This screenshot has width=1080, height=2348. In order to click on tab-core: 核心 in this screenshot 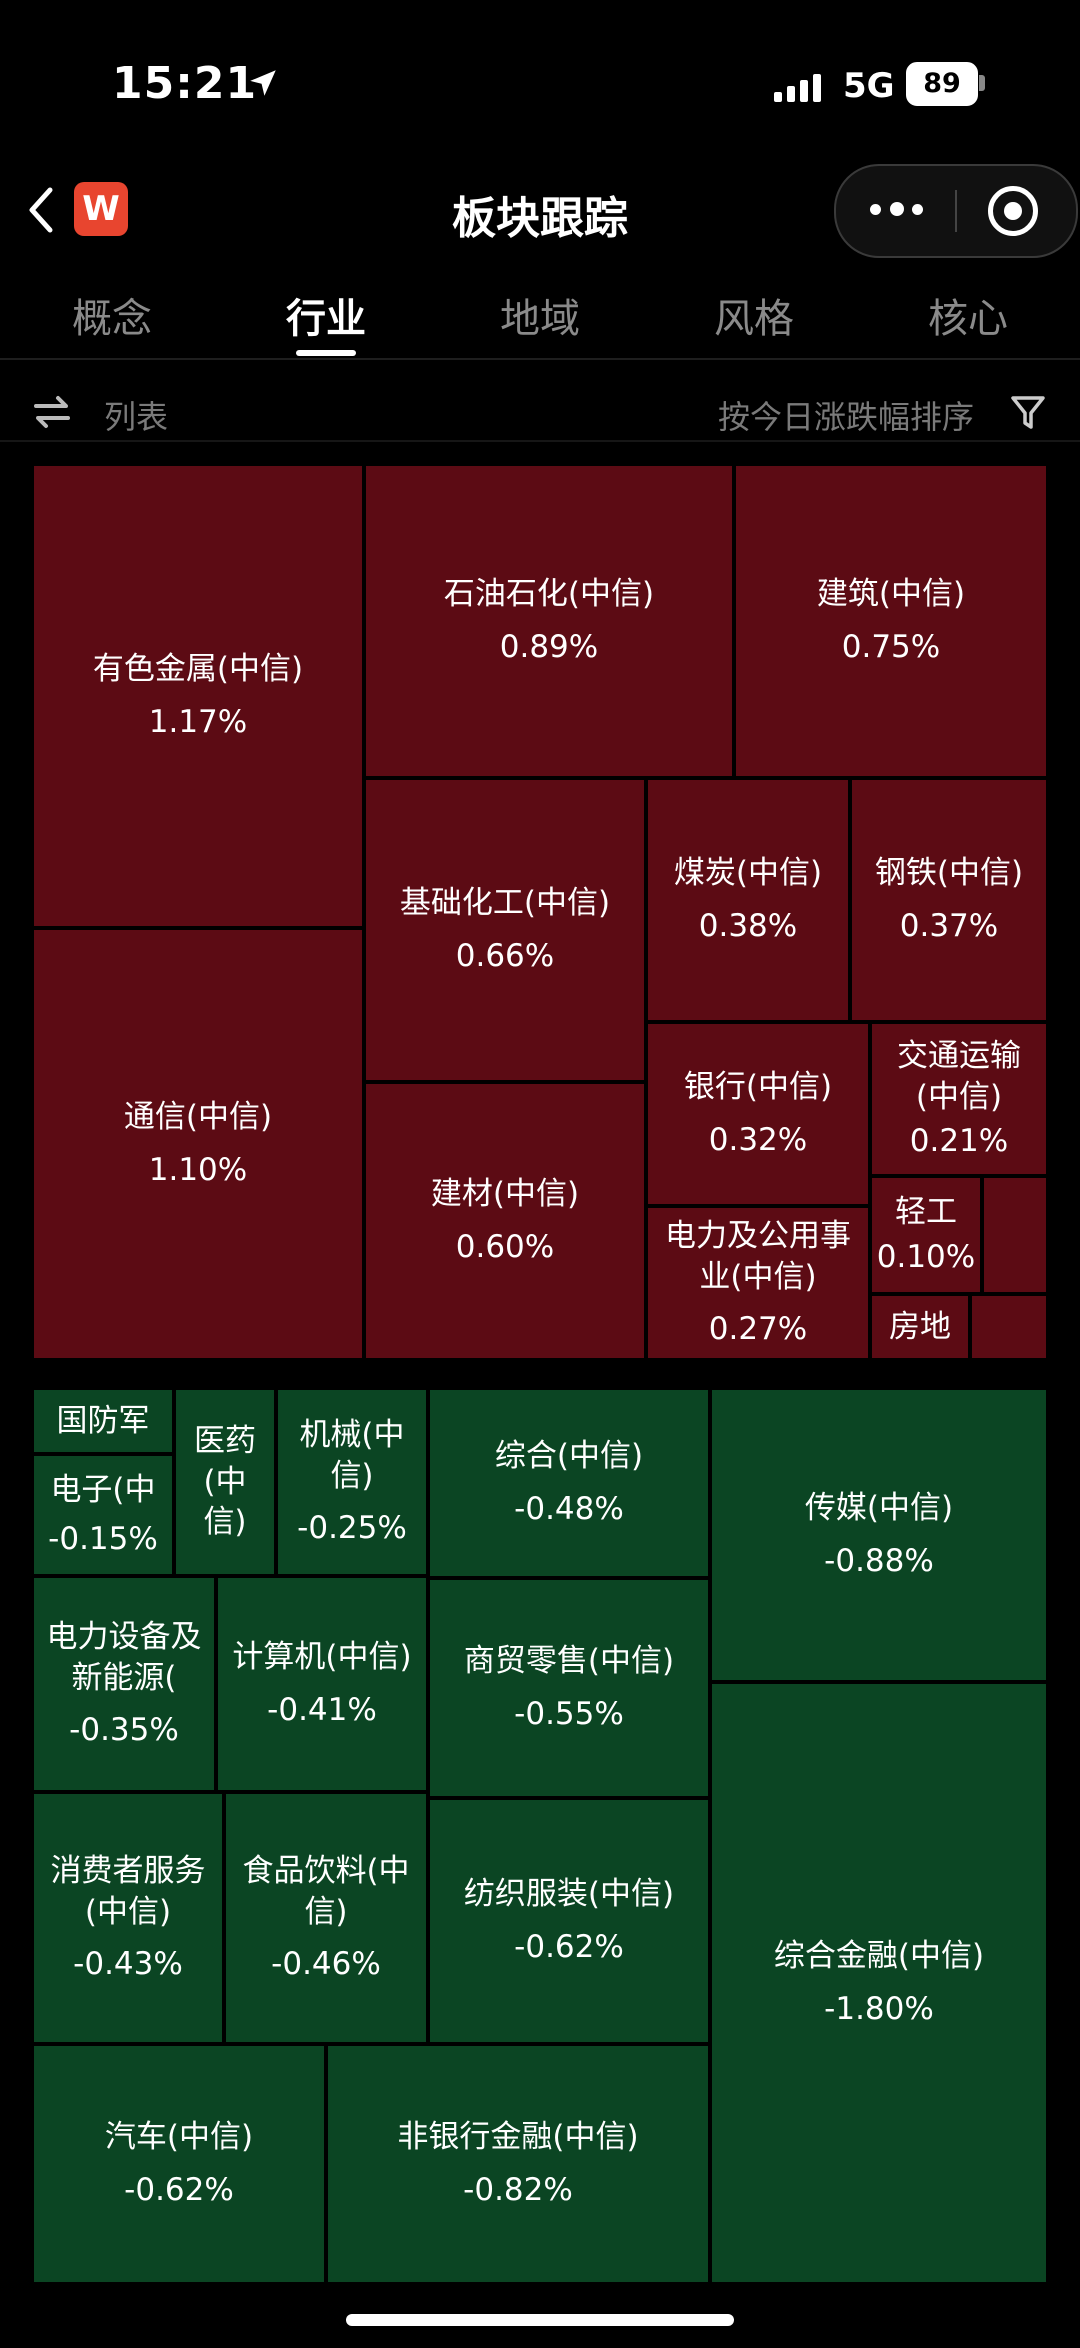, I will do `click(968, 319)`.